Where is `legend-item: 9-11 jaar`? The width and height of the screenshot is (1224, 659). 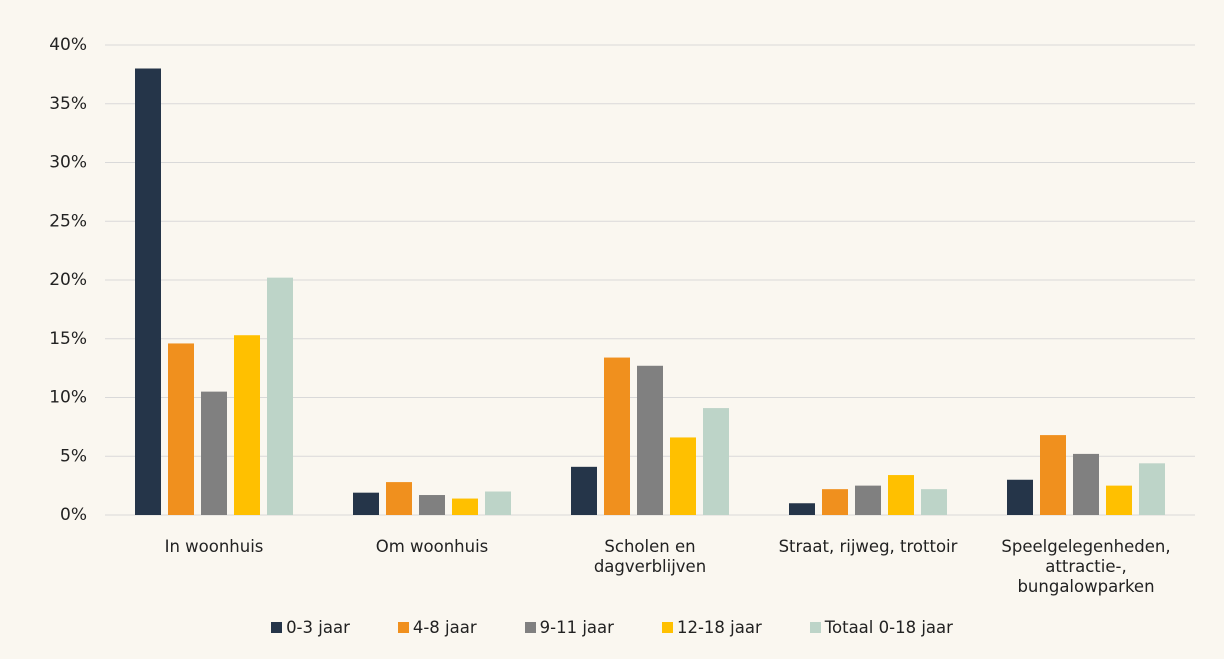 legend-item: 9-11 jaar is located at coordinates (569, 627).